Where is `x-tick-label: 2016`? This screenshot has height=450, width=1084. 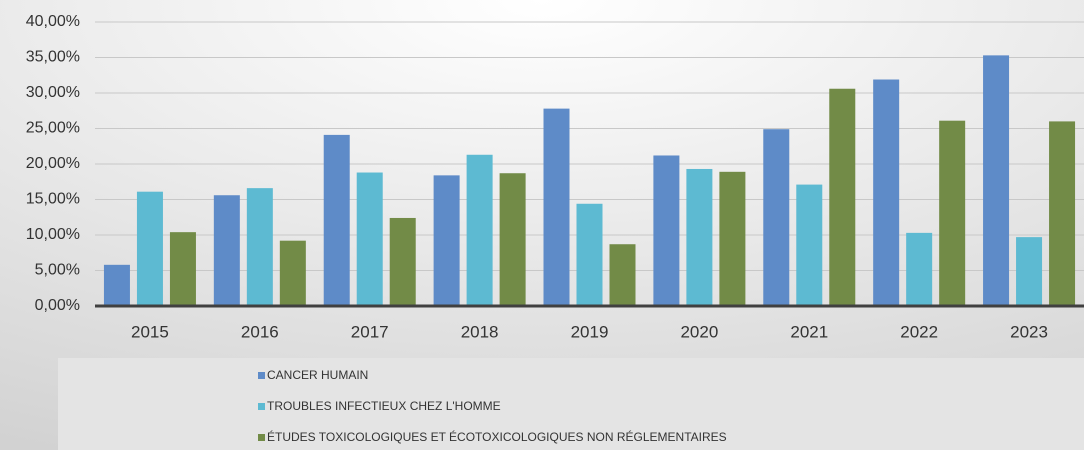 x-tick-label: 2016 is located at coordinates (260, 331).